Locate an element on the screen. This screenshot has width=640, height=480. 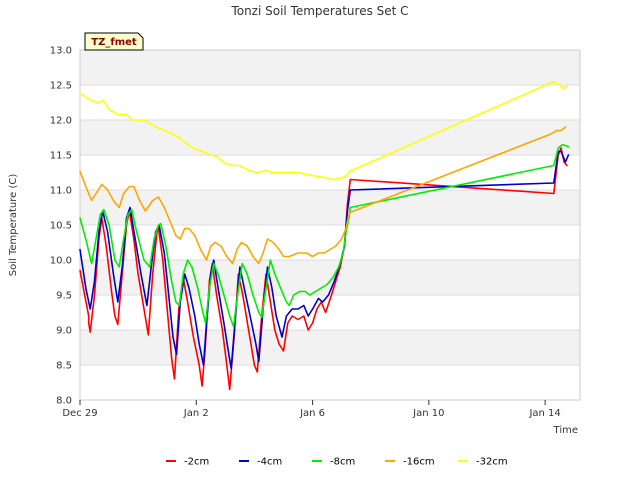
y-tick-label: 12.5 is located at coordinates (61, 86).